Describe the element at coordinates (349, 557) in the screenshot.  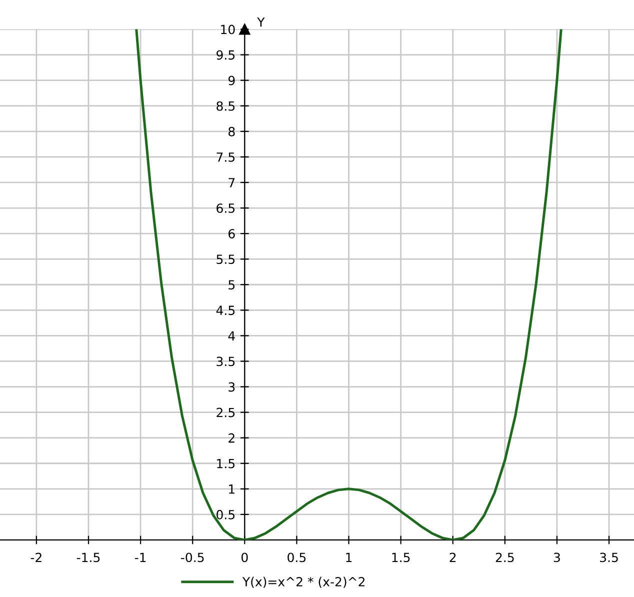
I see `x-tick-label: 1` at that location.